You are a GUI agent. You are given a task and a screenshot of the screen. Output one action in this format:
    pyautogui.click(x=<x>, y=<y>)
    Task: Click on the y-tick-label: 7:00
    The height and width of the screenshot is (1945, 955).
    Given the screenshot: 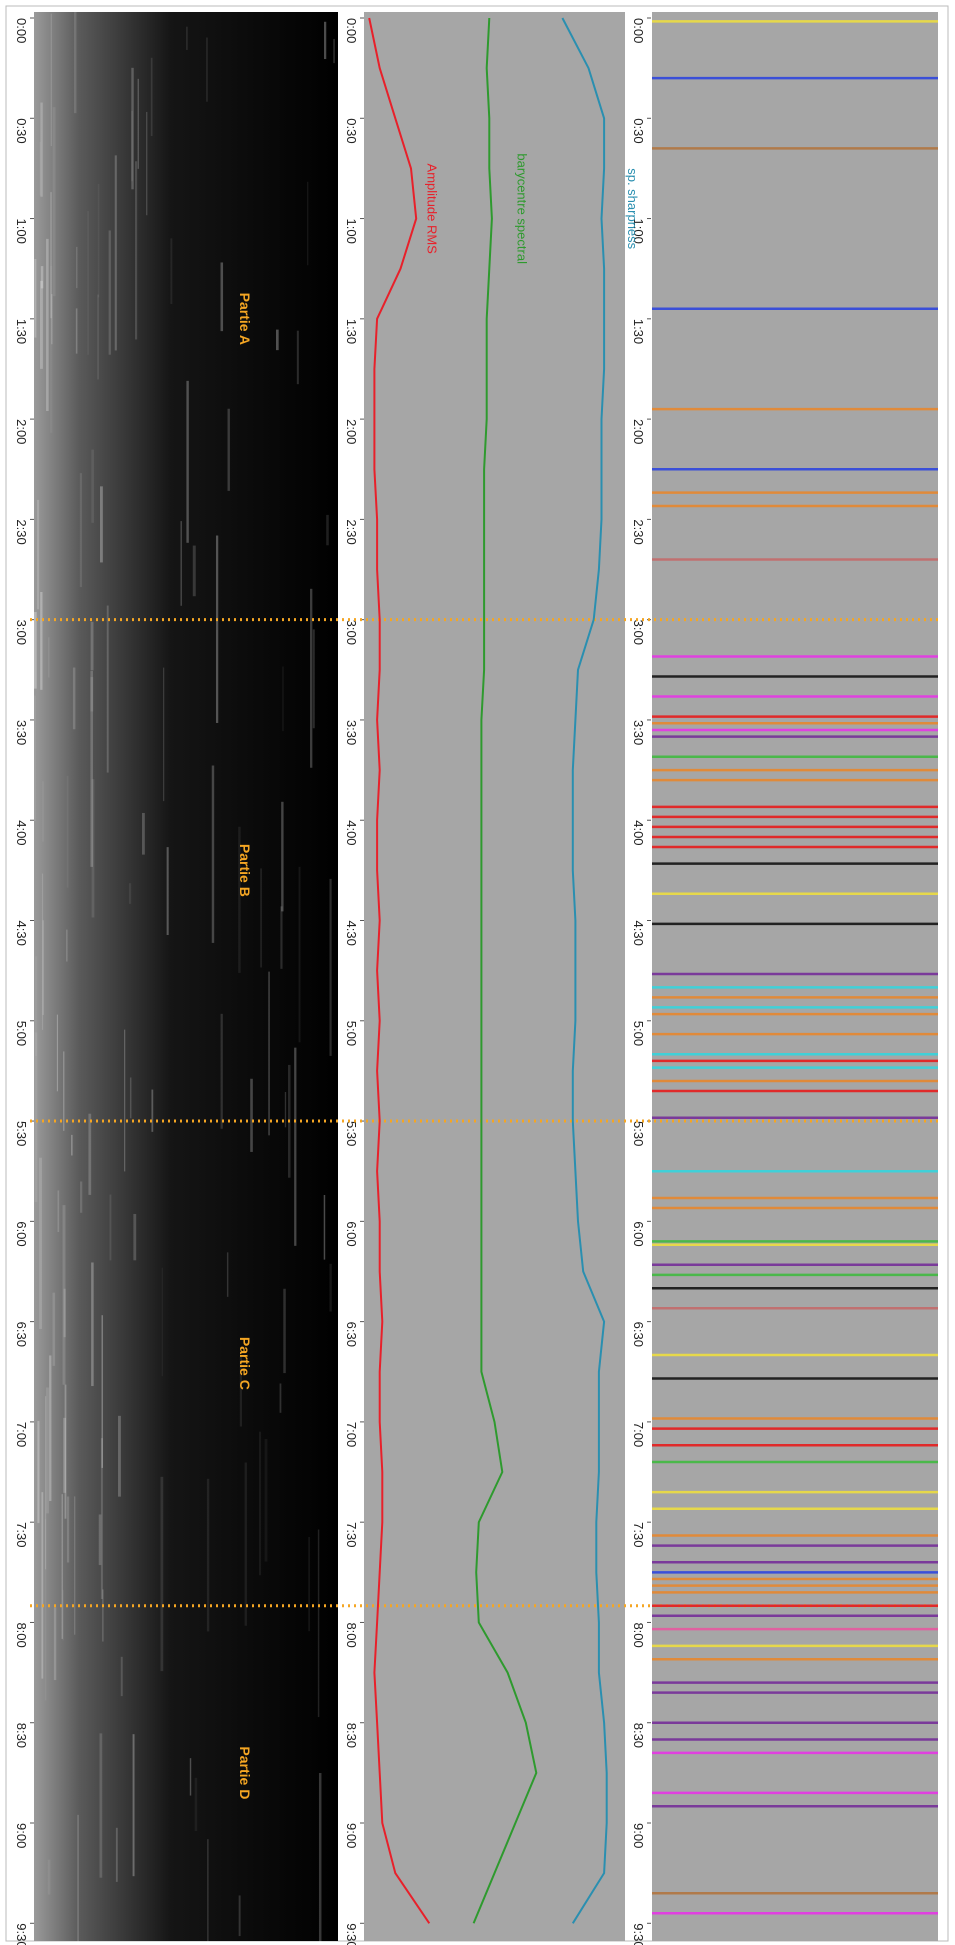 What is the action you would take?
    pyautogui.click(x=21, y=1434)
    